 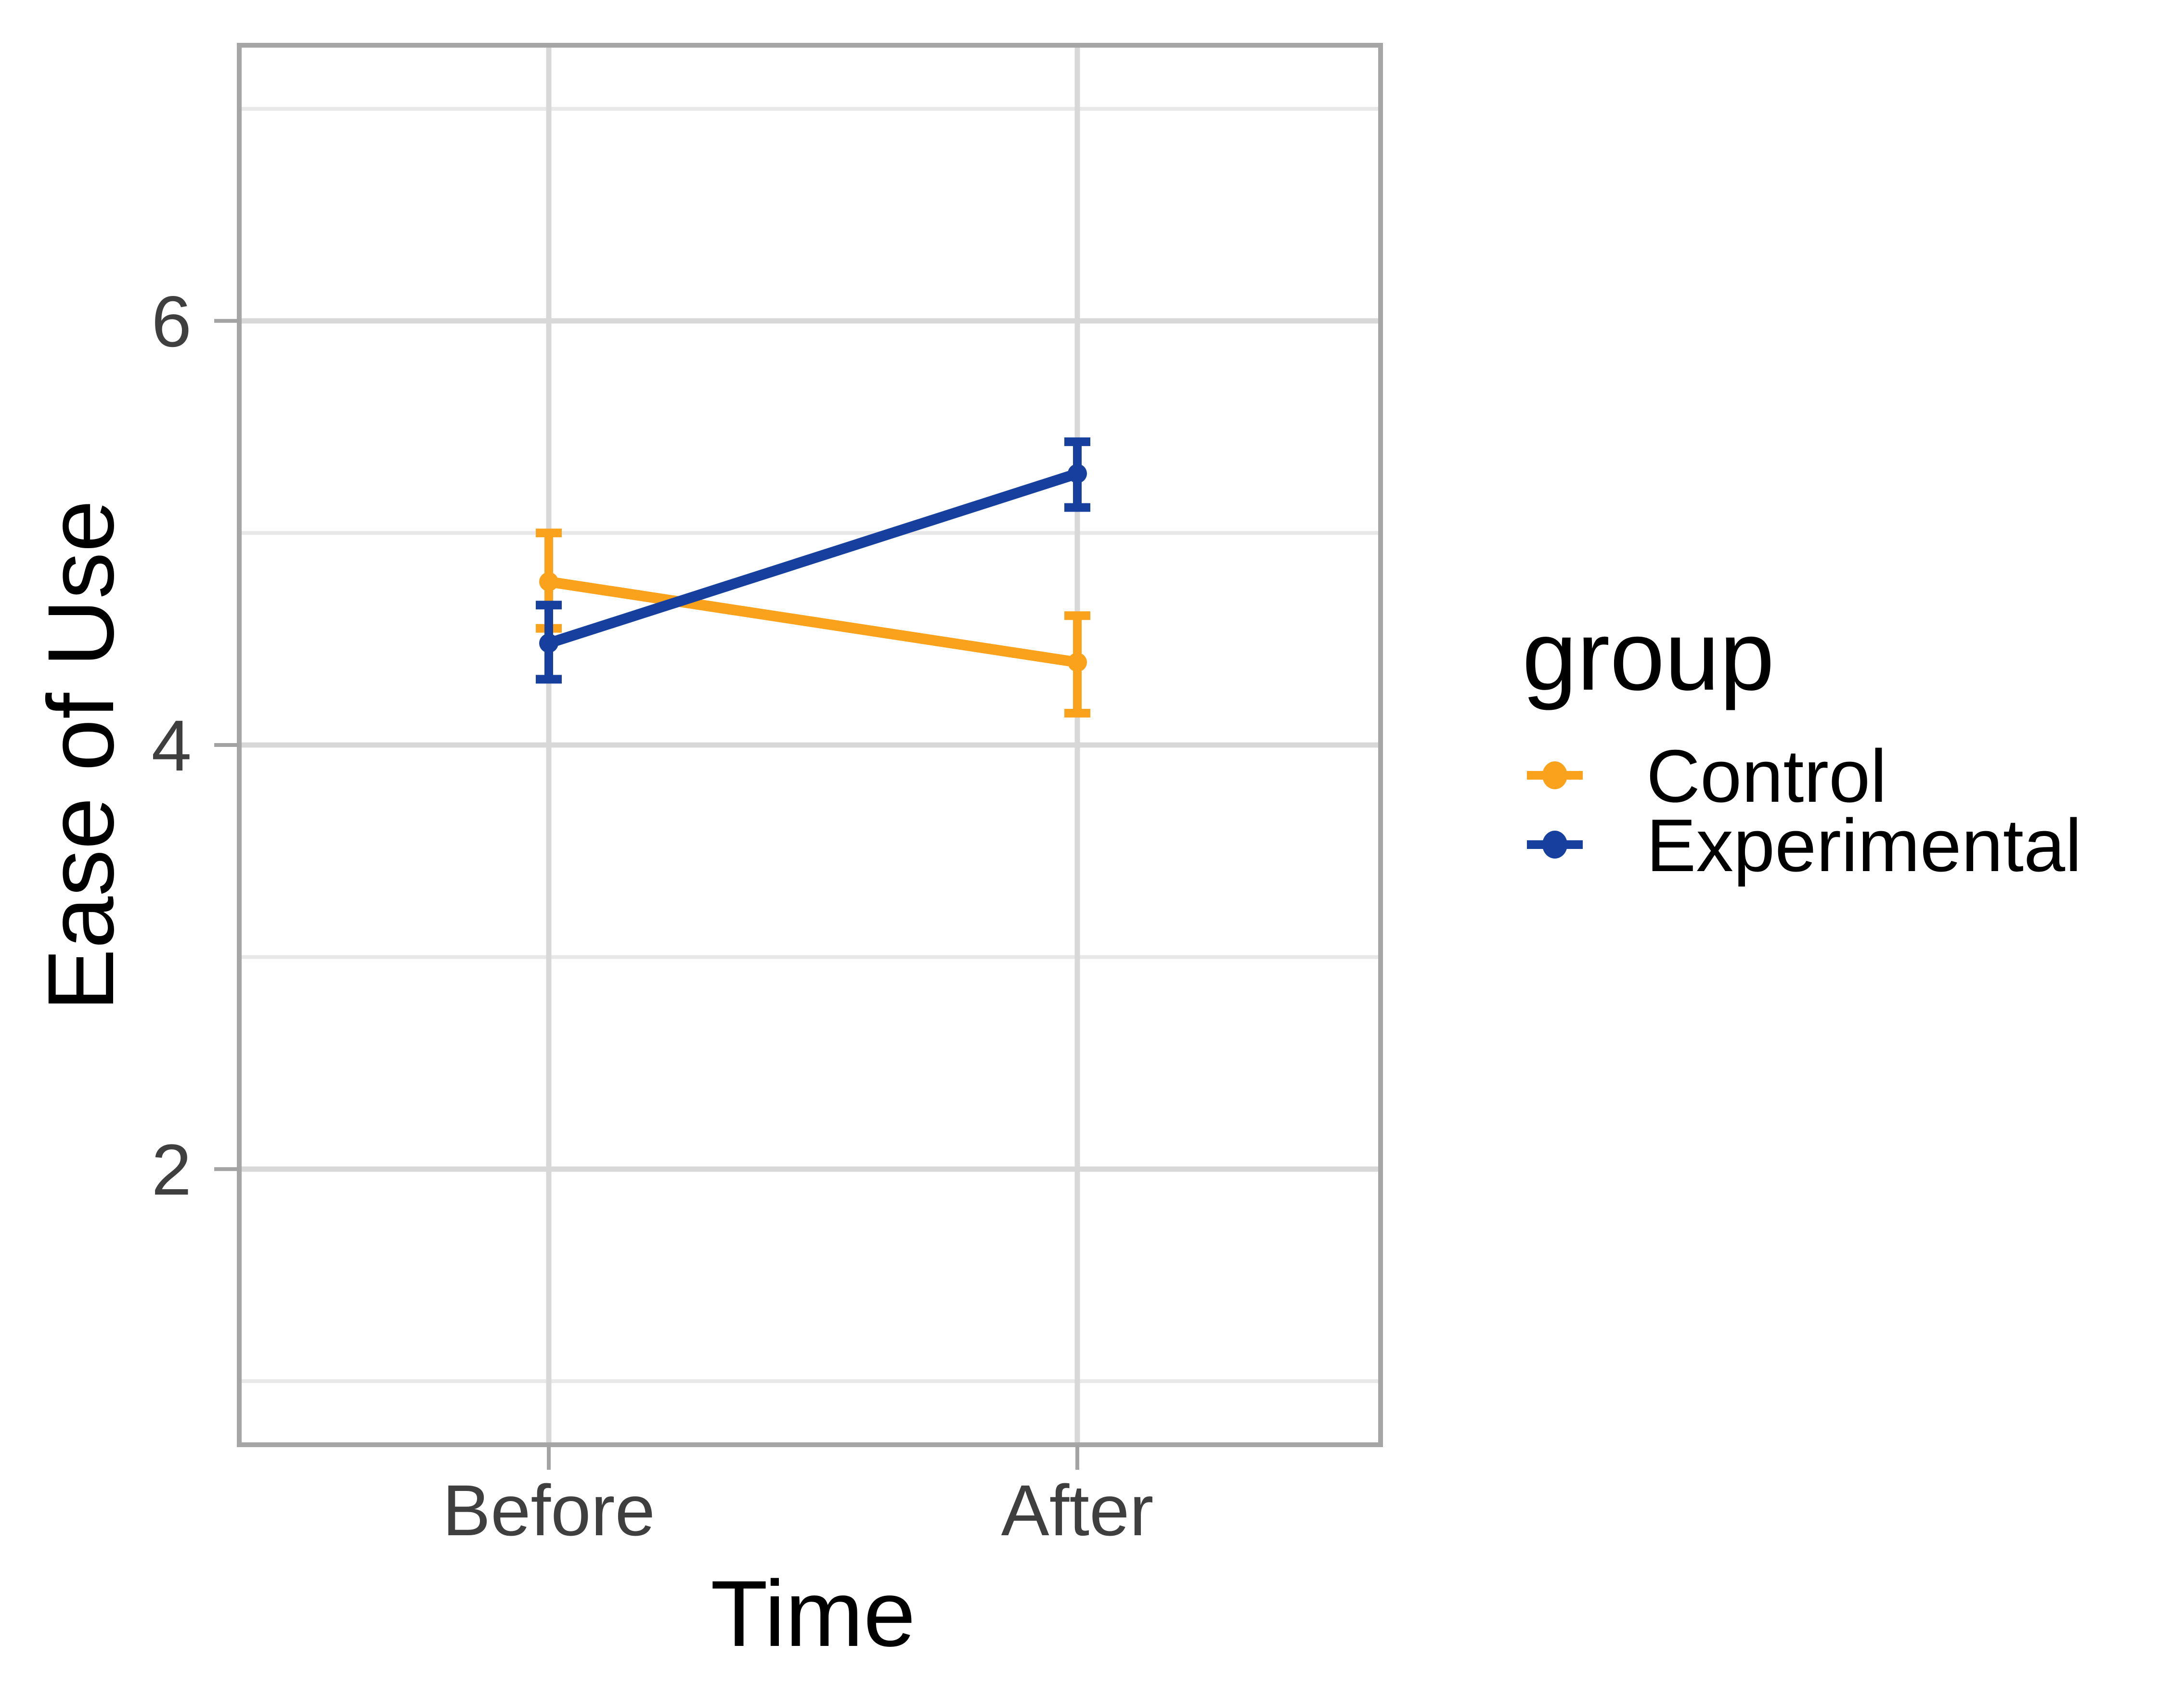 I want to click on x-tick-label: Before, so click(x=548, y=1510).